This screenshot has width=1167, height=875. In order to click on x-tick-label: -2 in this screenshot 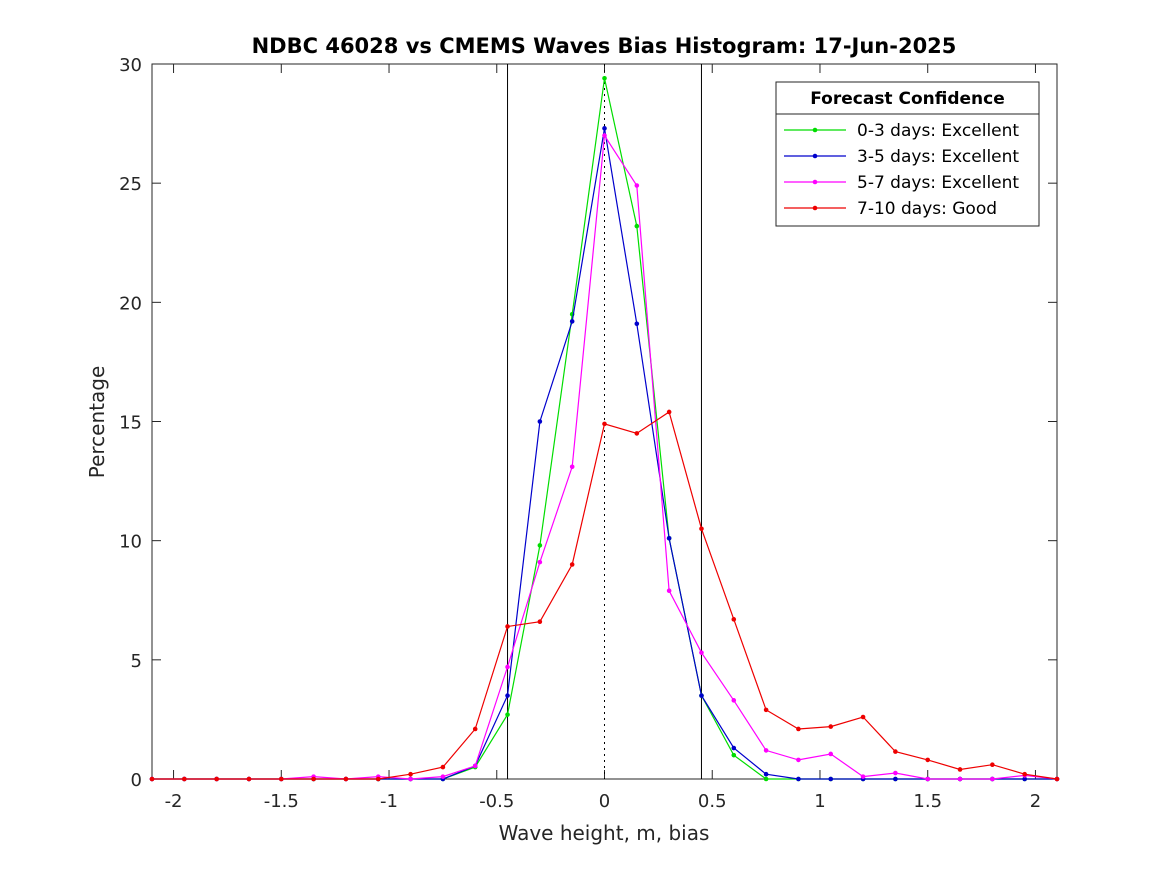, I will do `click(174, 801)`.